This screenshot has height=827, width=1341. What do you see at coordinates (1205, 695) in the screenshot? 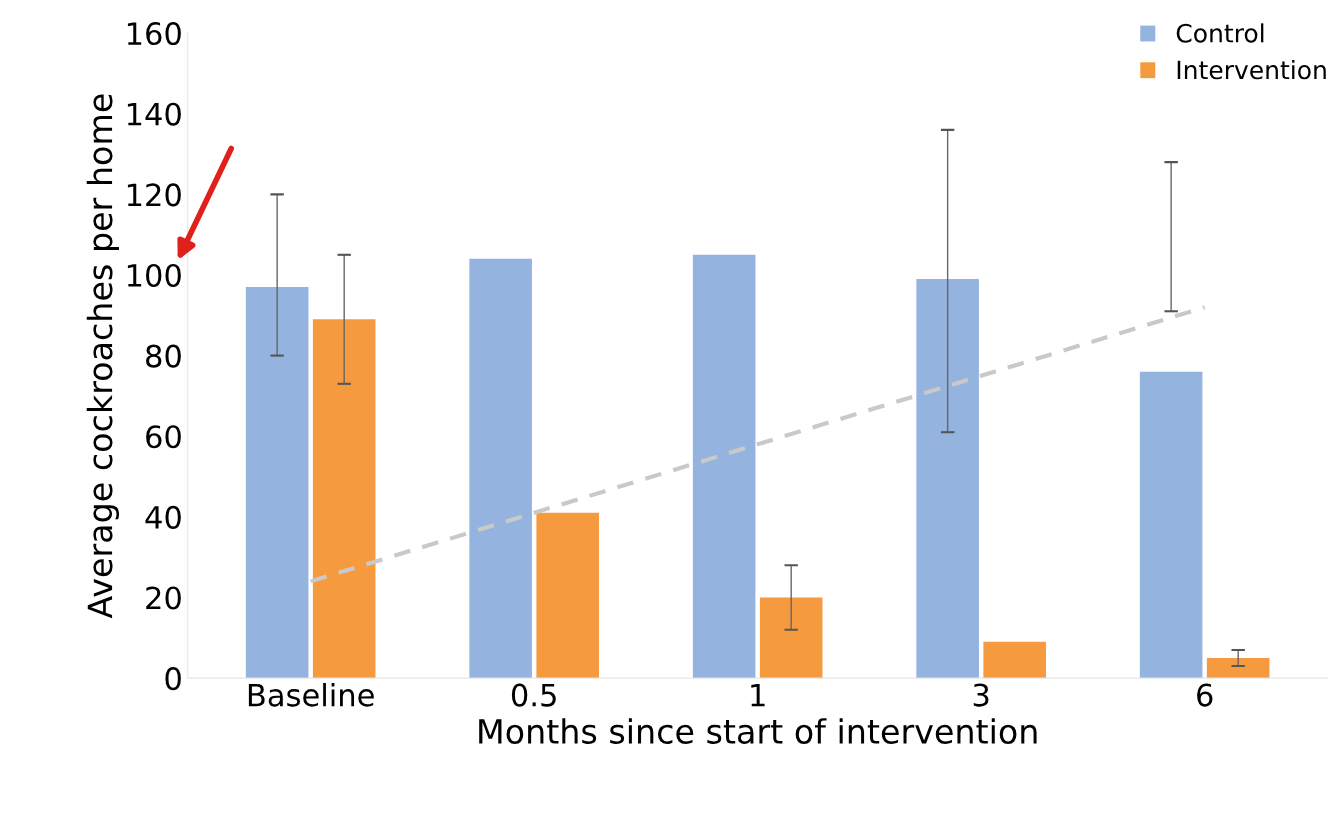
I see `x-tick-label: 6` at bounding box center [1205, 695].